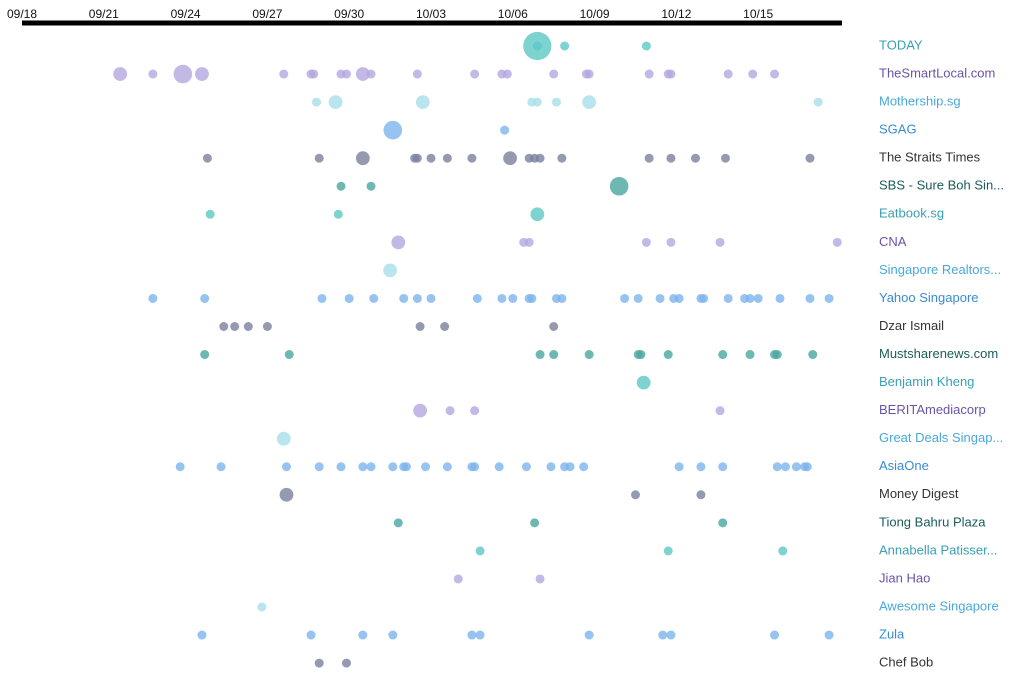 The image size is (1024, 680). I want to click on source-label: Mustsharenews.com, so click(938, 353).